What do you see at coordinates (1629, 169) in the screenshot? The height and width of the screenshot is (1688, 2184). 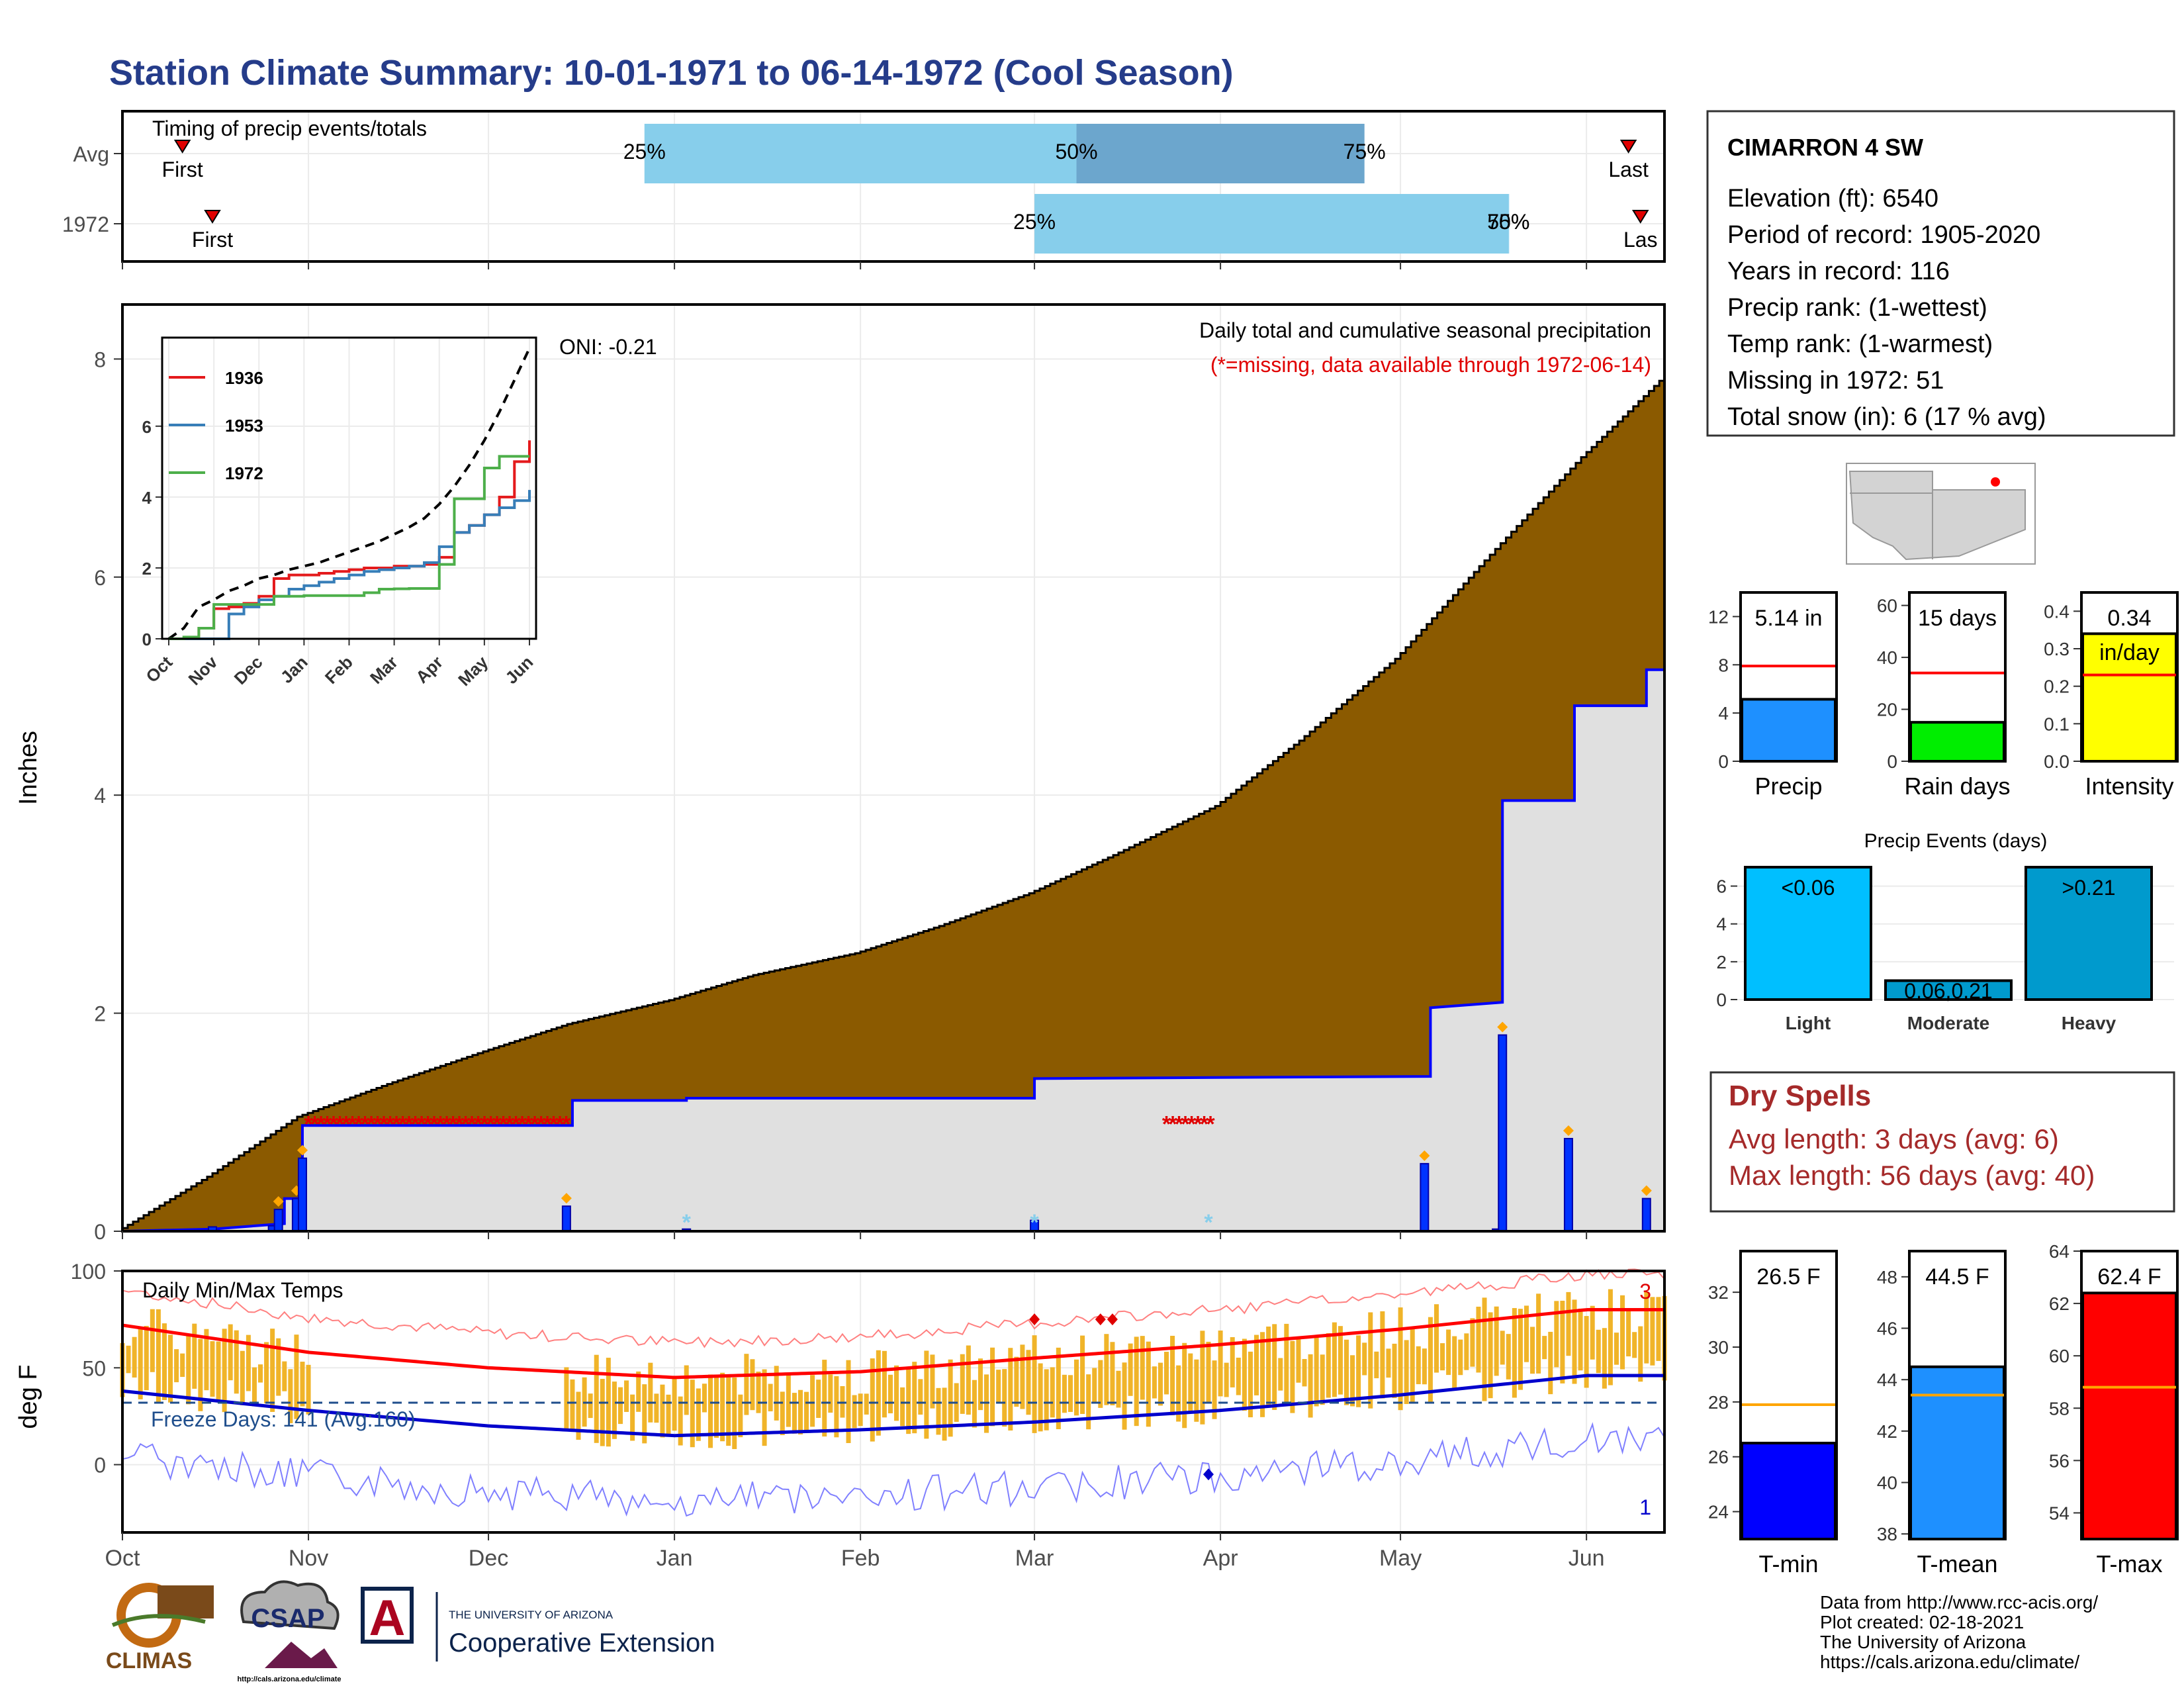 I see `last-event-label: Last` at bounding box center [1629, 169].